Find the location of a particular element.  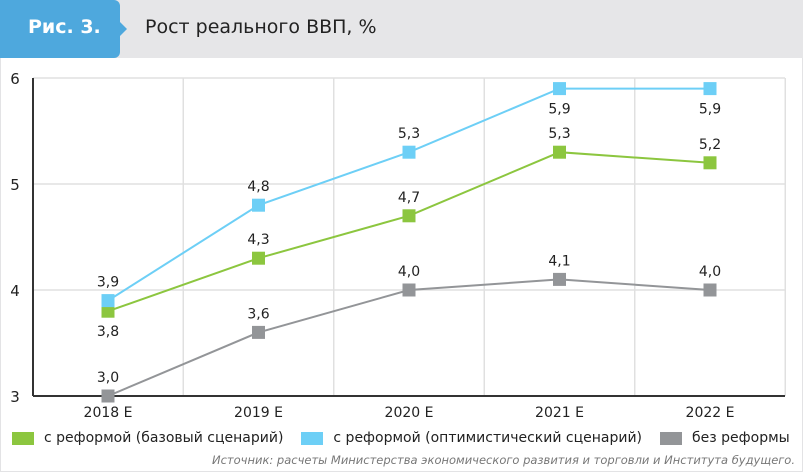

data-label: 3,9 is located at coordinates (108, 283).